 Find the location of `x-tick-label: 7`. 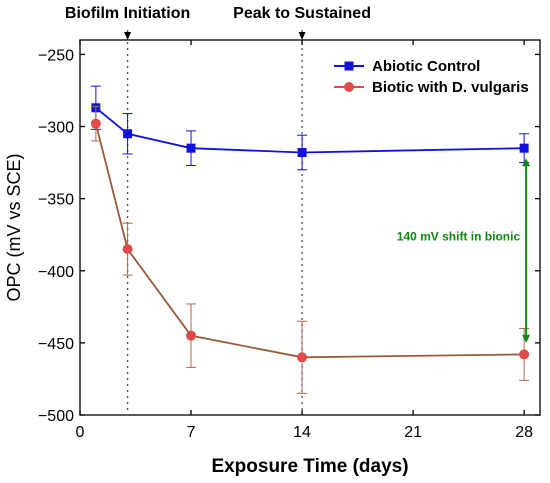

x-tick-label: 7 is located at coordinates (191, 432).